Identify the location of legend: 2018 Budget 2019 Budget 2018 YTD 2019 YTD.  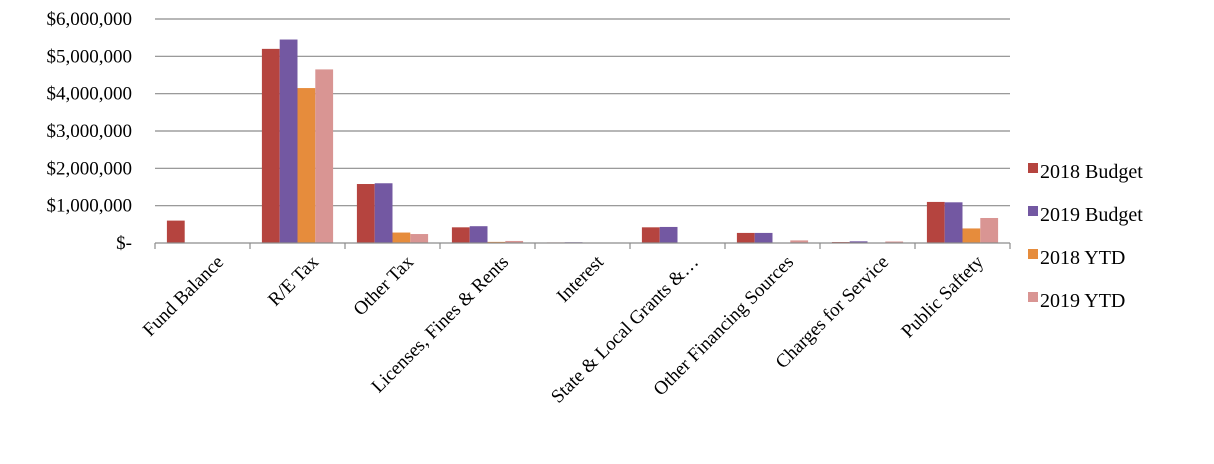
(1085, 236).